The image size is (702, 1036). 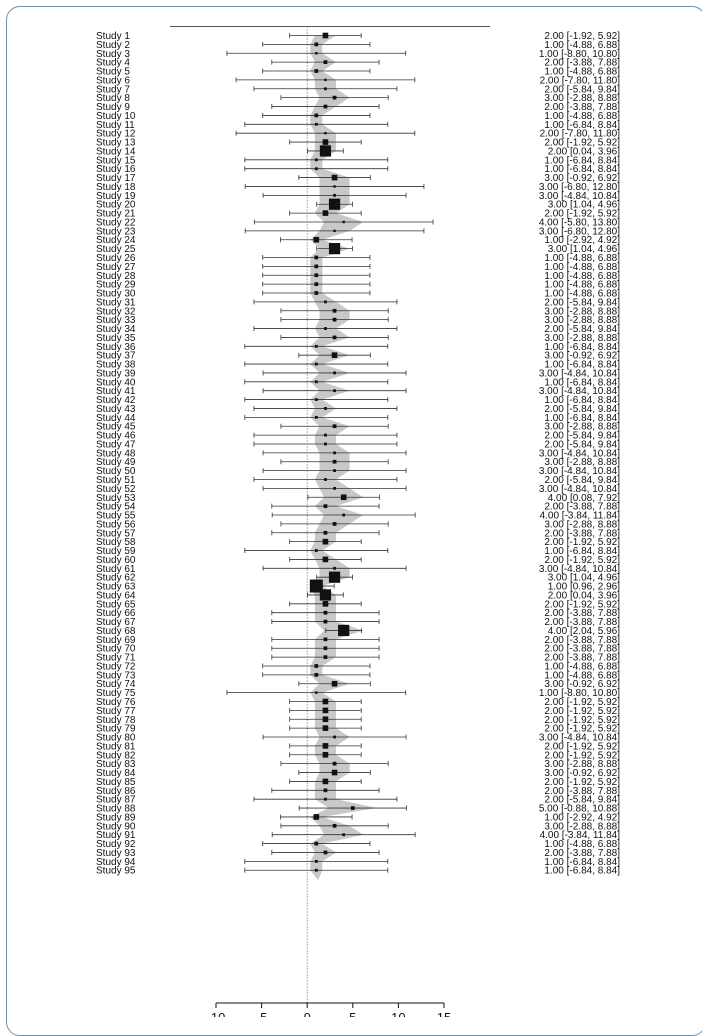 I want to click on study-row: Study 29 1.00 [-4.88, 6.88], so click(x=358, y=285).